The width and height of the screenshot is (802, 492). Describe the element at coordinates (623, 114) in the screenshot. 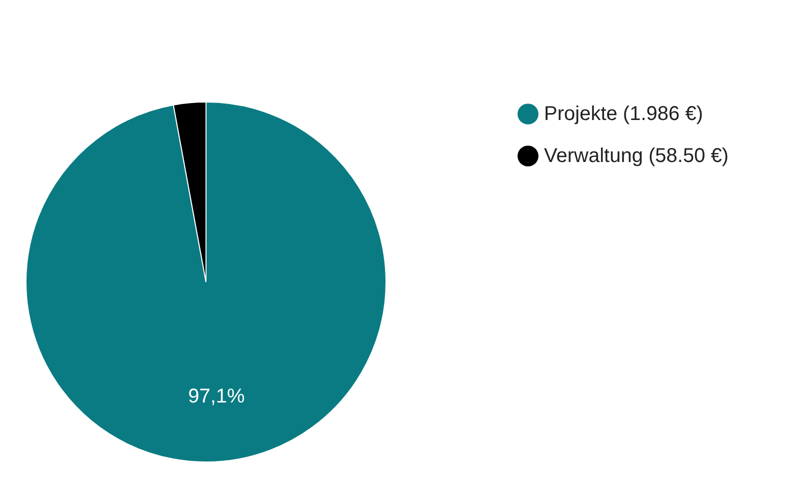

I see `legend-label: Projekte (1.986 €)` at that location.